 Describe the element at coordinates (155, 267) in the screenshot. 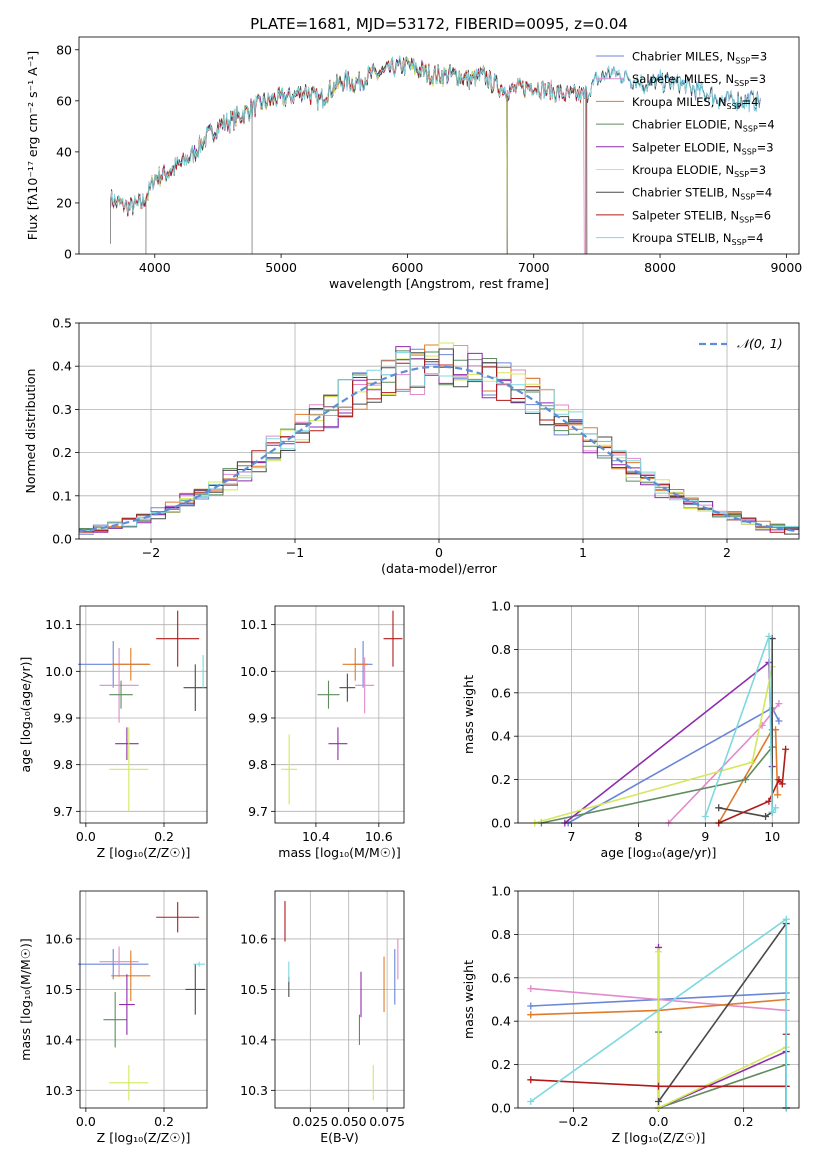

I see `x-tick-label: 4000` at that location.